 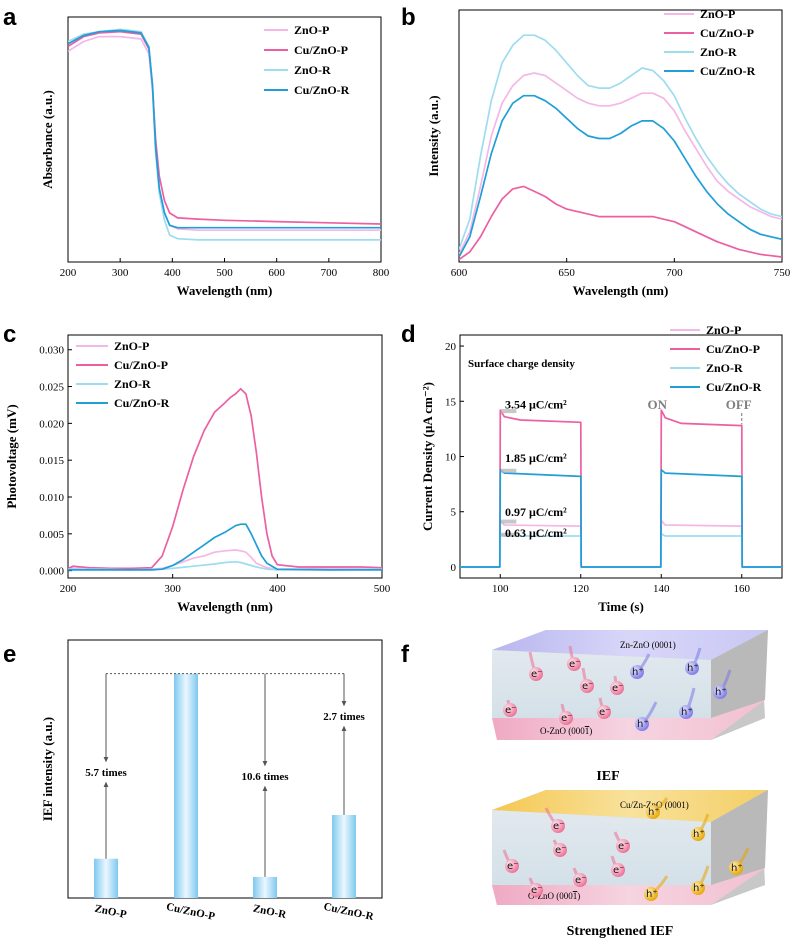 What do you see at coordinates (451, 347) in the screenshot?
I see `y-tick-label: 20` at bounding box center [451, 347].